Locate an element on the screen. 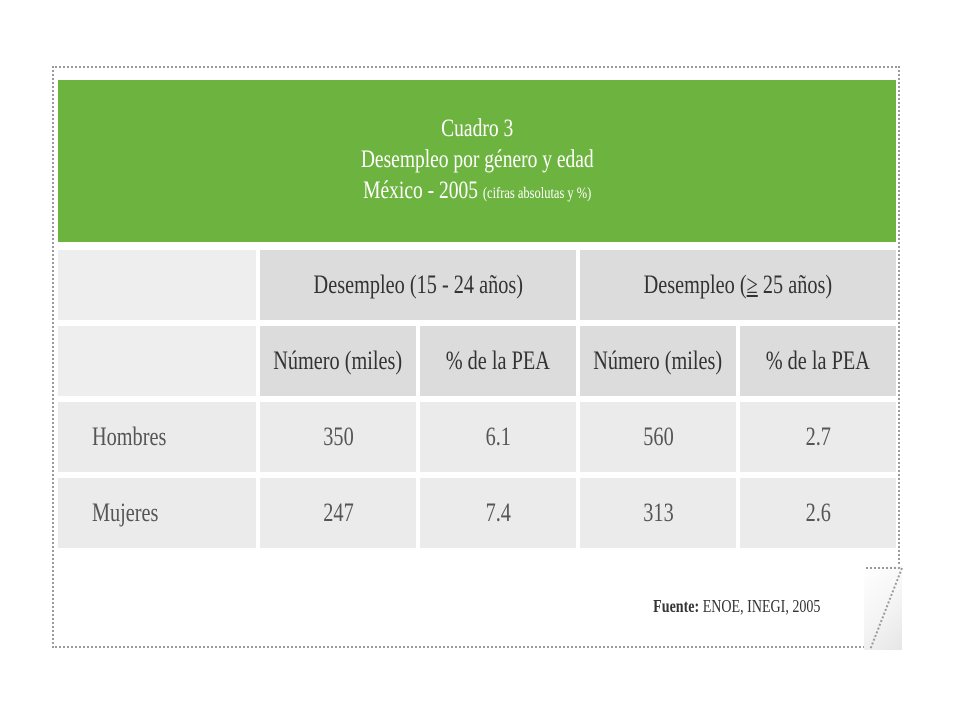 This screenshot has width=960, height=720. cell-value: 7.4 is located at coordinates (498, 512).